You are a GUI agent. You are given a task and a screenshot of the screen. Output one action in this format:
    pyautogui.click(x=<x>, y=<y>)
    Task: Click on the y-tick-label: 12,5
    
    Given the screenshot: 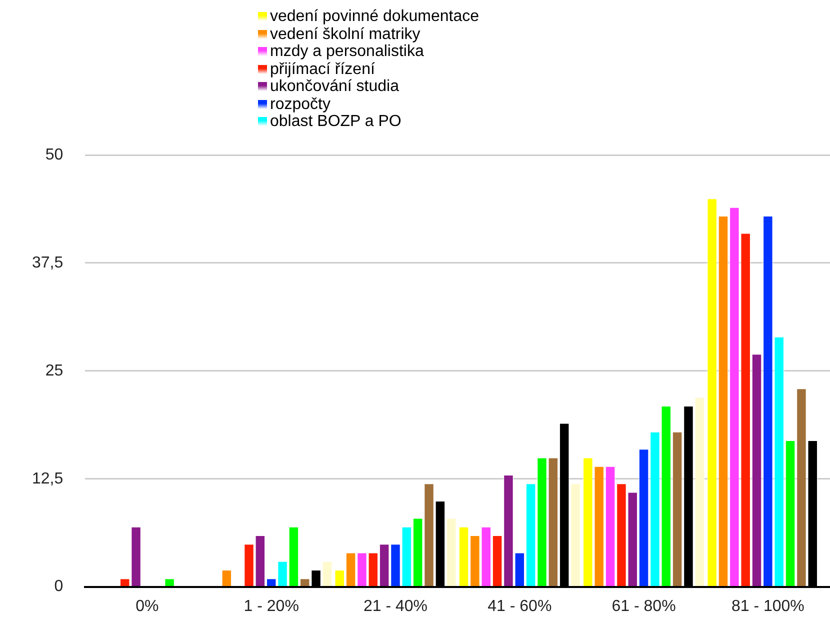 What is the action you would take?
    pyautogui.click(x=48, y=479)
    